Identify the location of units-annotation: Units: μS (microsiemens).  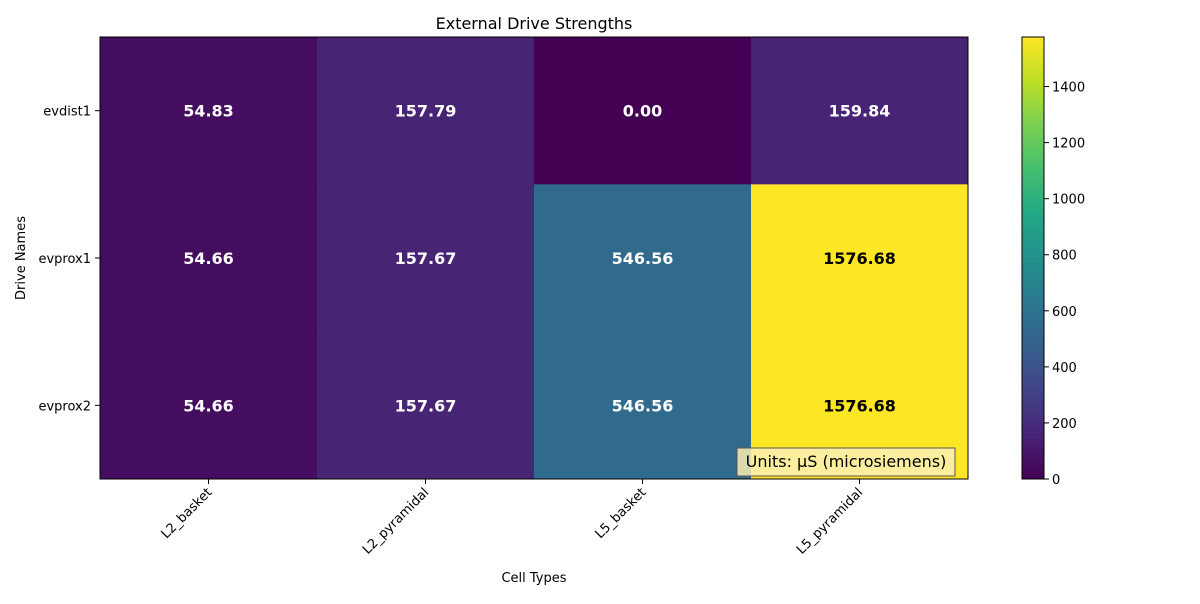
(846, 462).